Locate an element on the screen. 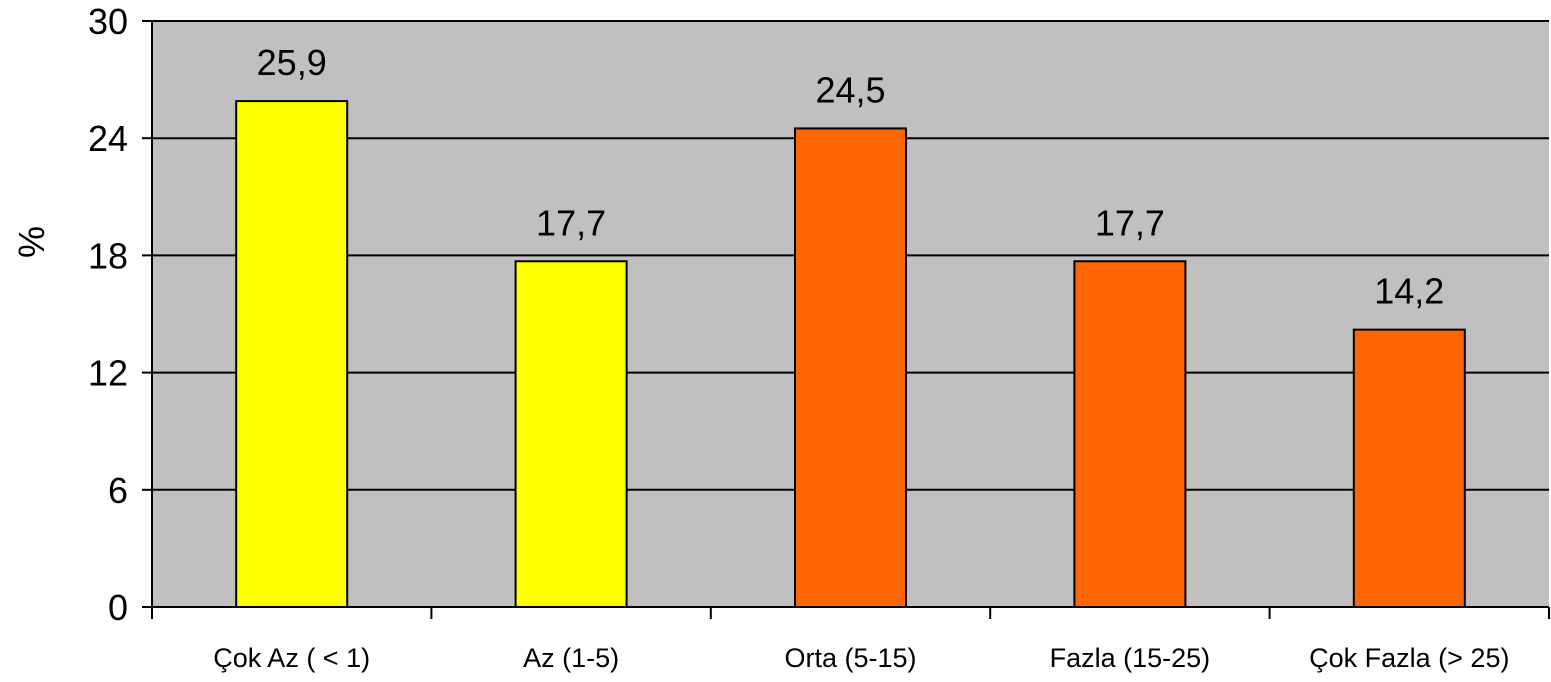 The width and height of the screenshot is (1551, 682). bar-value-label: 14,2 is located at coordinates (1409, 291).